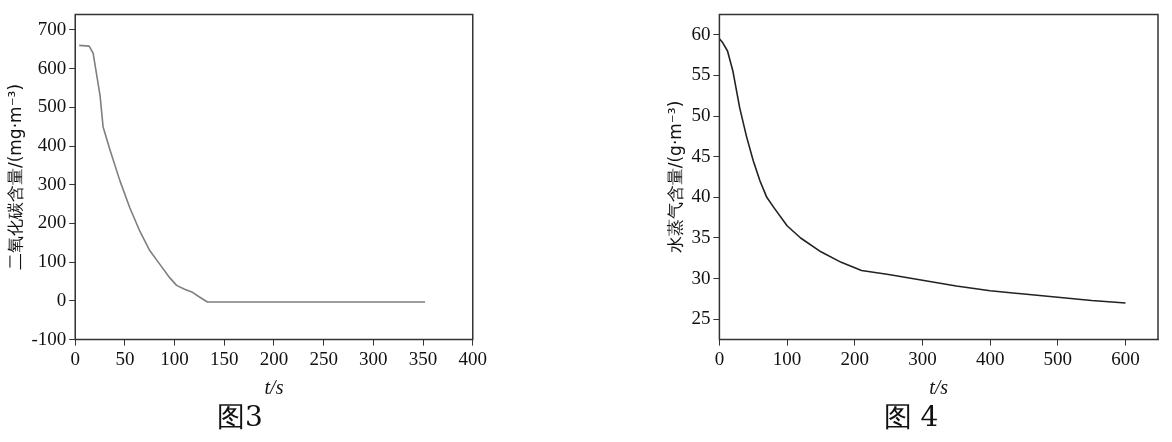 Image resolution: width=1172 pixels, height=442 pixels. Describe the element at coordinates (911, 417) in the screenshot. I see `text: 图 4` at that location.